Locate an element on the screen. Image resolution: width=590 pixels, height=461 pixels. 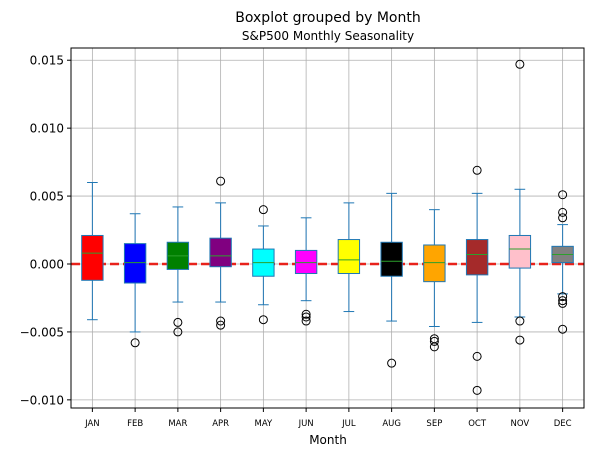
x-tick-label: AUG is located at coordinates (391, 424).